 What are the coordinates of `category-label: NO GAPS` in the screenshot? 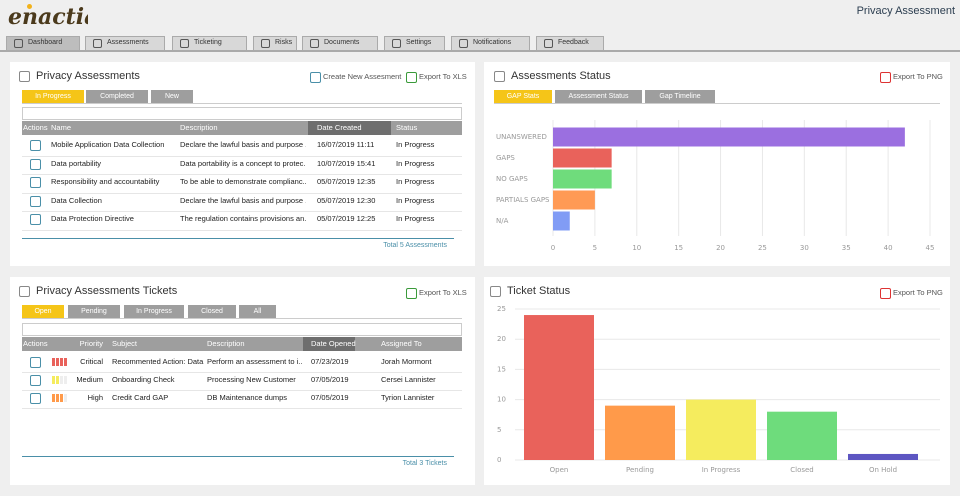 It's located at (512, 179).